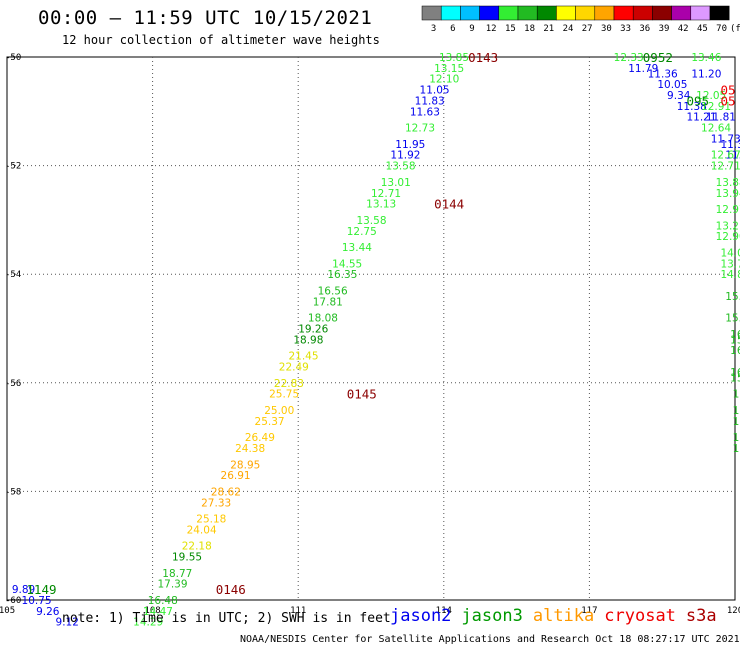  I want to click on x-tick-label: 105, so click(7, 611).